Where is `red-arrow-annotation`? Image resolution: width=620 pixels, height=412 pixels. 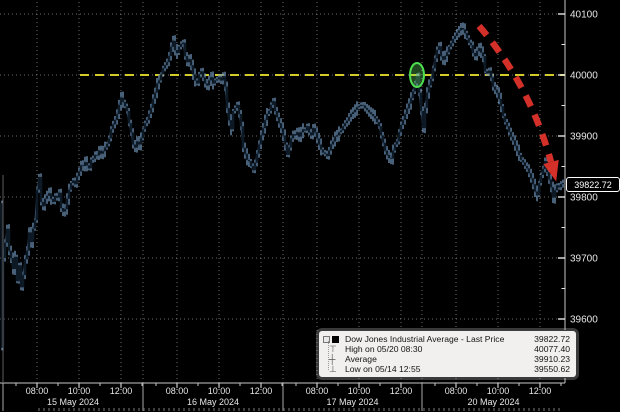
red-arrow-annotation is located at coordinates (517, 102).